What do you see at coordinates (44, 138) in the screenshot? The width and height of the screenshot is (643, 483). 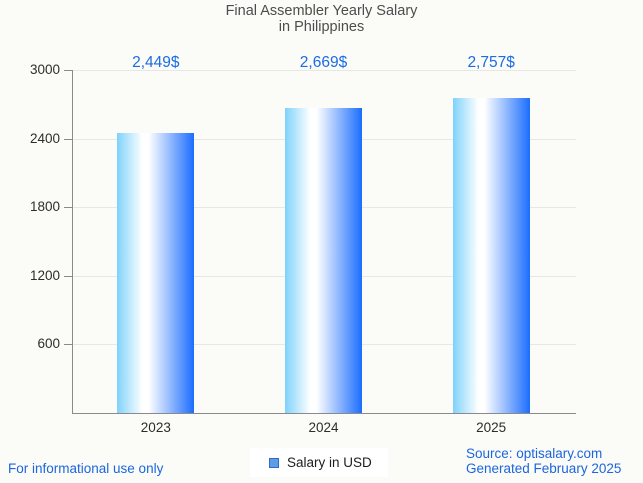 I see `y-axis-label: 2400` at bounding box center [44, 138].